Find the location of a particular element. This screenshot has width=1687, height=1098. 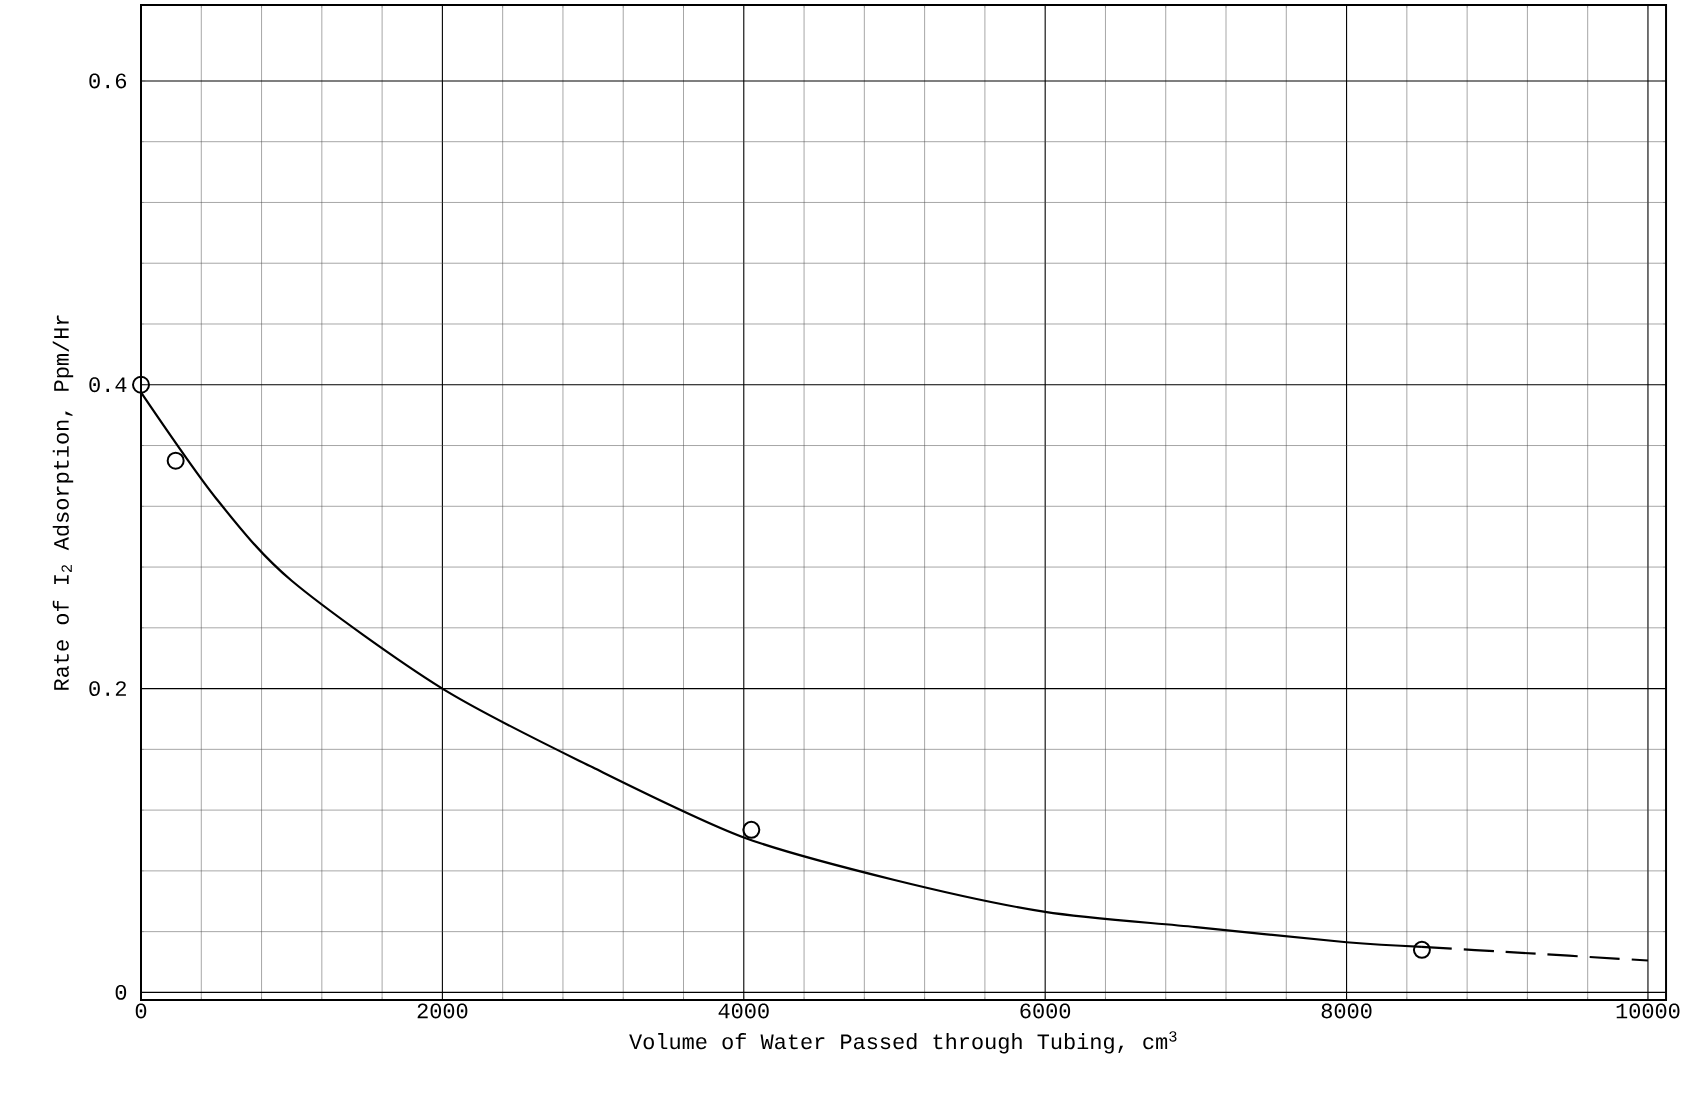

x-axis-title: Volume of Water Passed through Tubing, cm$^{3}$ is located at coordinates (903, 1042).